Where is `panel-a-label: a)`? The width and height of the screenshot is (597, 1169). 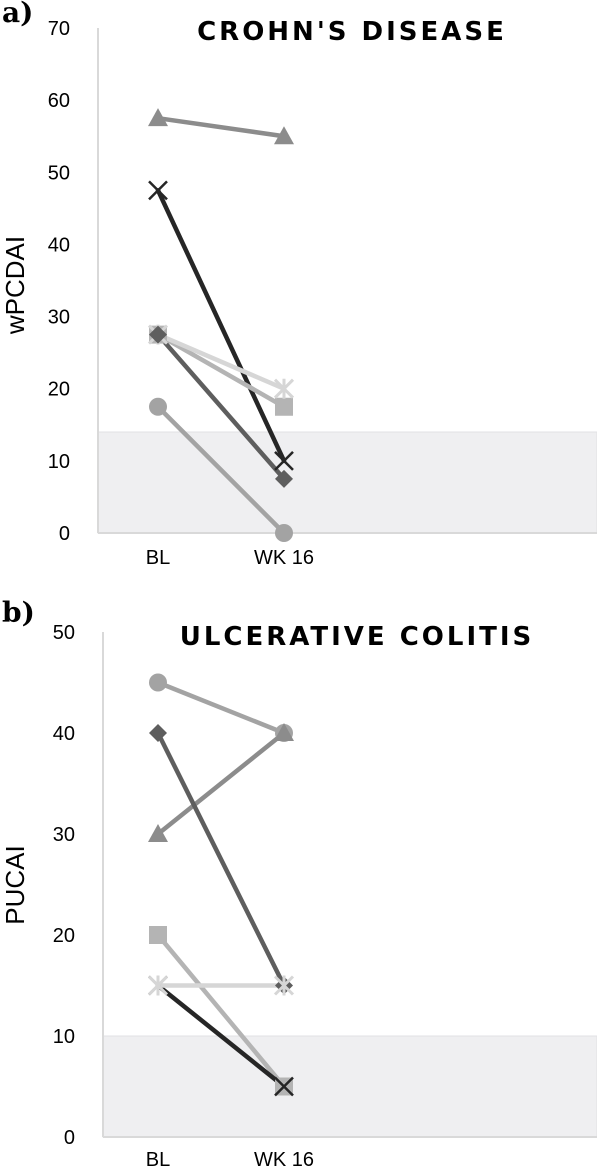
panel-a-label: a) is located at coordinates (17, 14).